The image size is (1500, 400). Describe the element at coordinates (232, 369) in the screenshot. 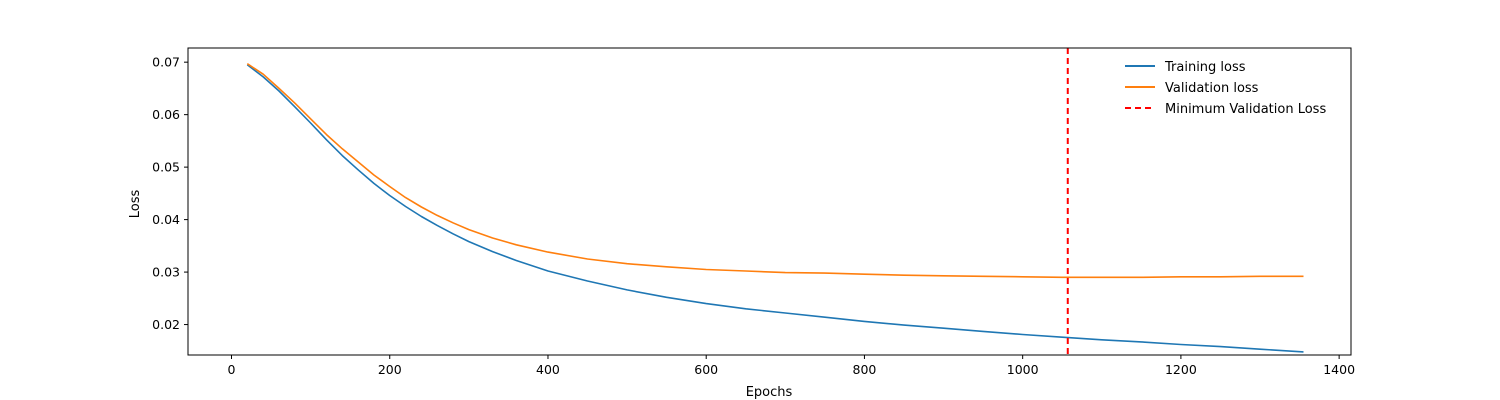

I see `x-tick-label: 0` at that location.